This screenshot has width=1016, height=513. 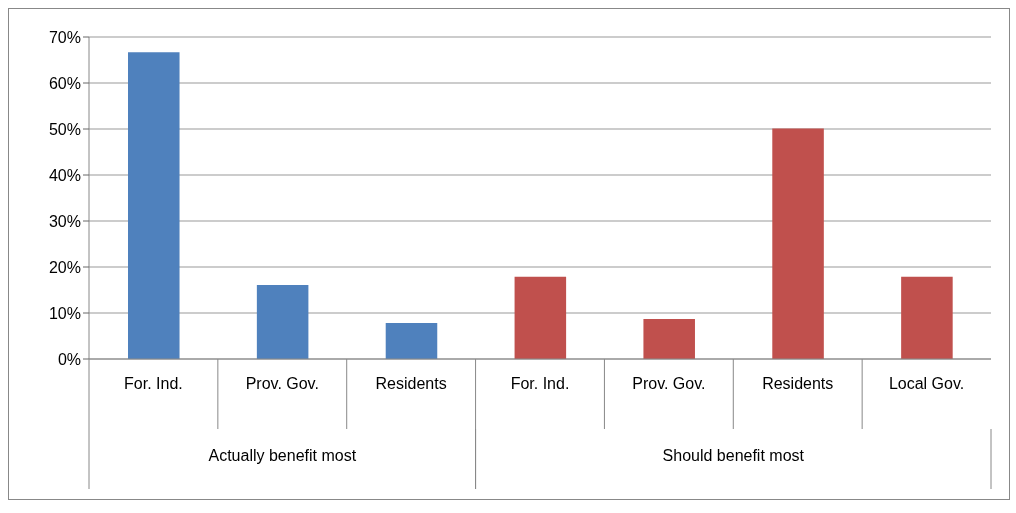 I want to click on y-tick-label: 40%, so click(x=64, y=175).